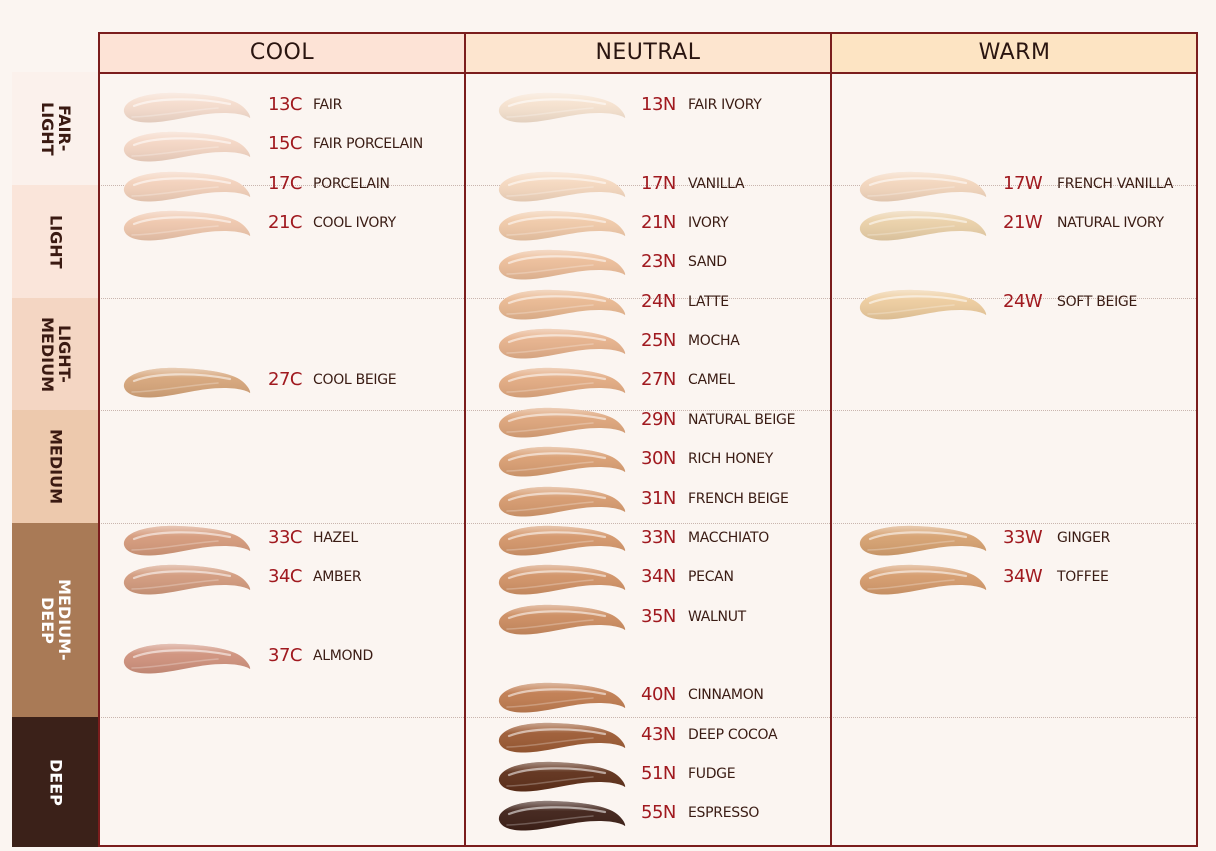 The width and height of the screenshot is (1216, 851). I want to click on shade-code: 30N, so click(658, 459).